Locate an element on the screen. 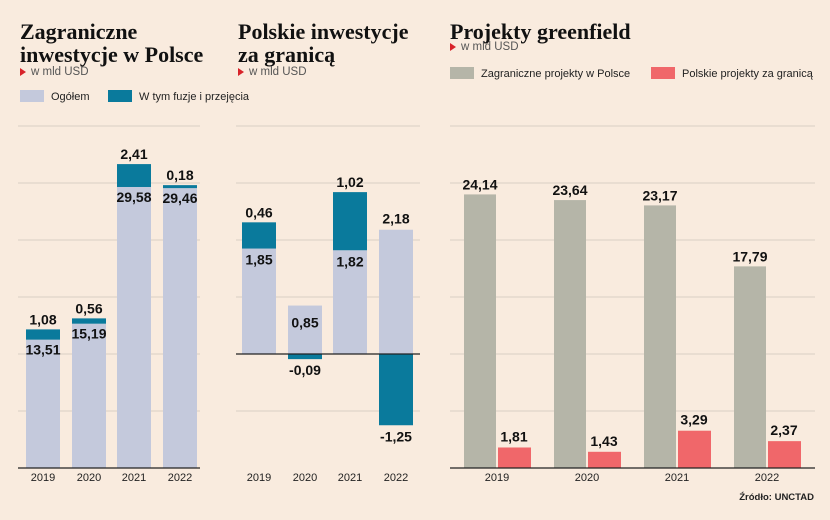 The image size is (830, 520). legend-label-ma: W tym fuzje i przejęcia is located at coordinates (194, 97).